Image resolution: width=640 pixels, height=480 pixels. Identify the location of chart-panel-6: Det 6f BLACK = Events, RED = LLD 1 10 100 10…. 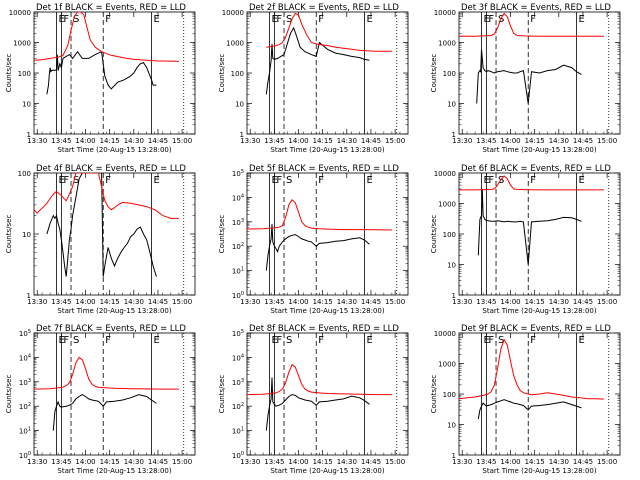
(525, 239).